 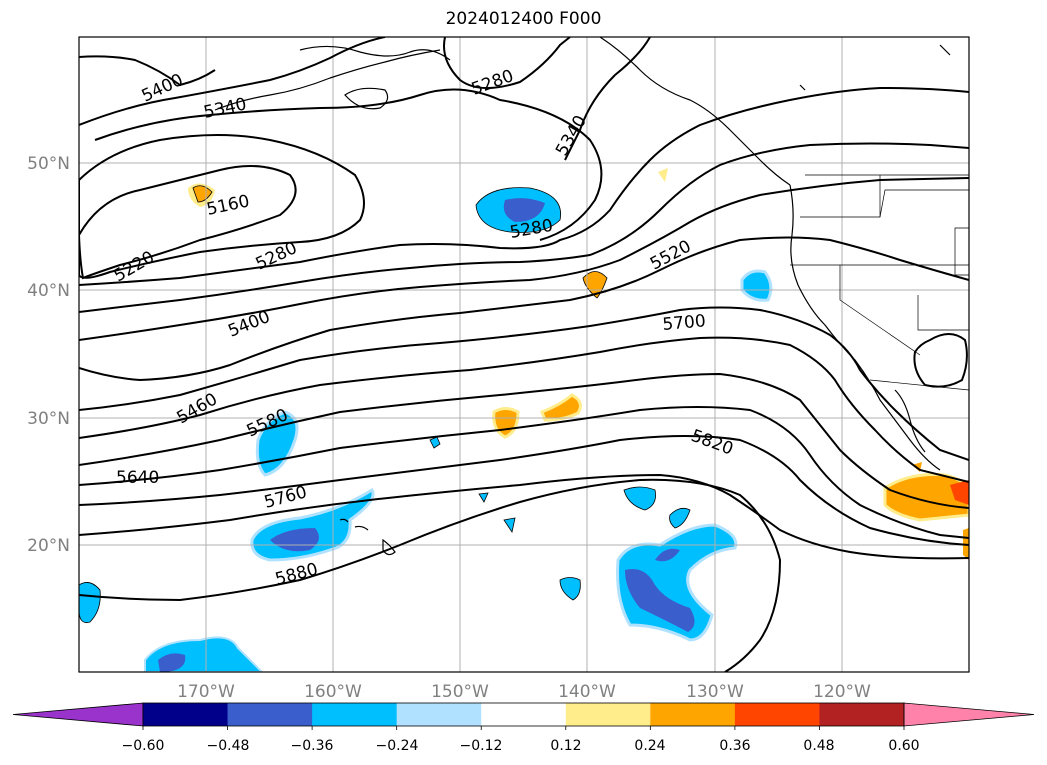 What do you see at coordinates (48, 546) in the screenshot?
I see `lat-tick-label: 20°N` at bounding box center [48, 546].